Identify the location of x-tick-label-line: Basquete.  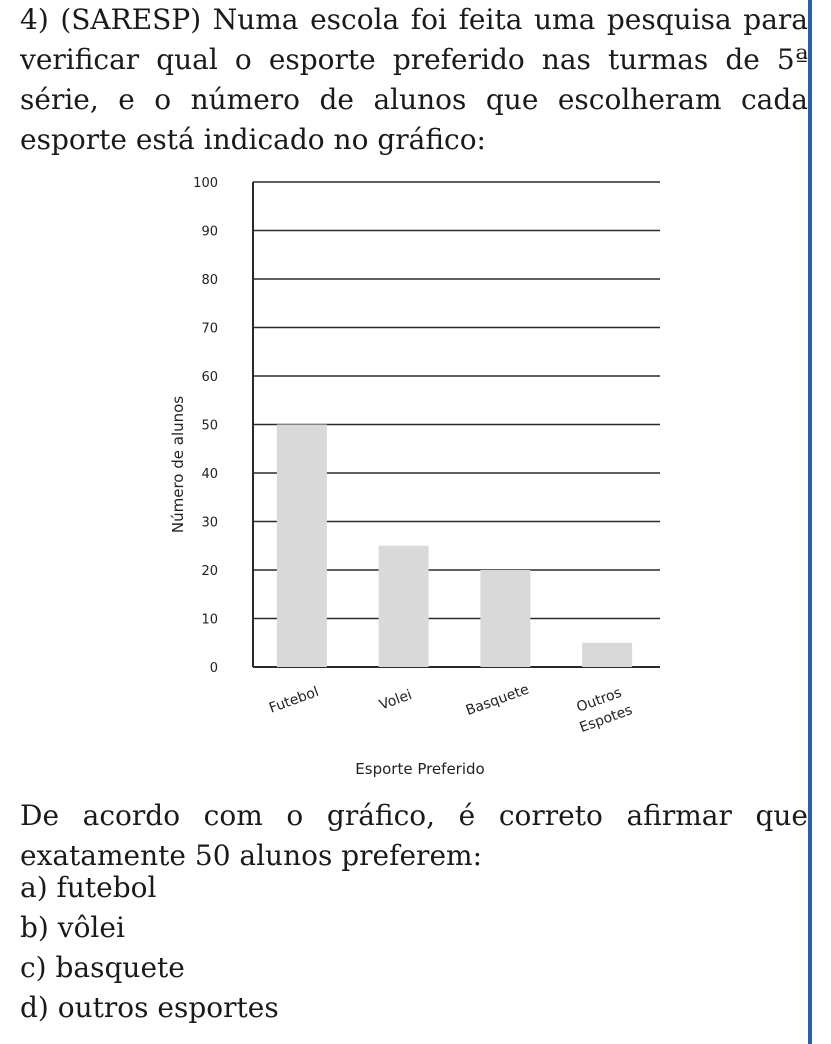
(497, 700).